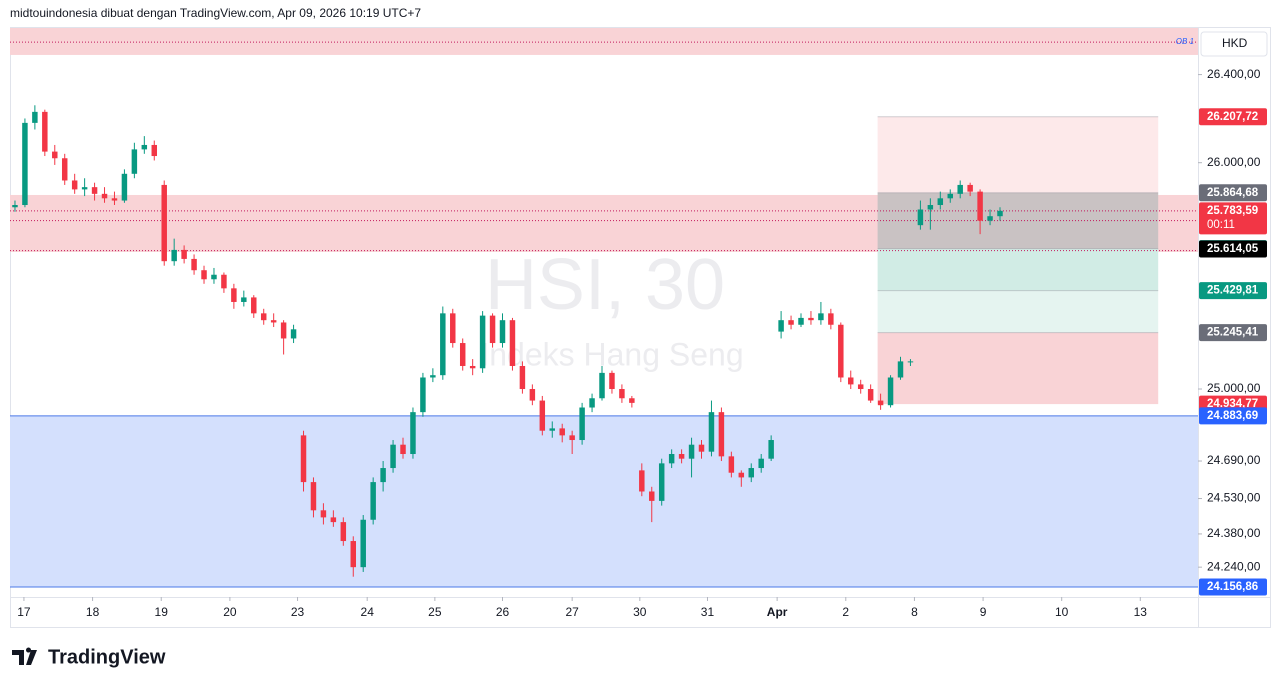 The image size is (1281, 688). I want to click on y-tick-label: 24.530,00, so click(1234, 498).